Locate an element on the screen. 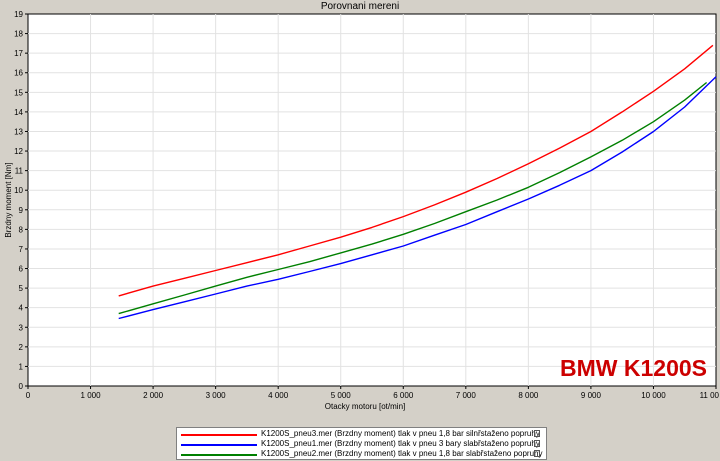 The image size is (720, 461). x-tick-label: 3 000 is located at coordinates (216, 395).